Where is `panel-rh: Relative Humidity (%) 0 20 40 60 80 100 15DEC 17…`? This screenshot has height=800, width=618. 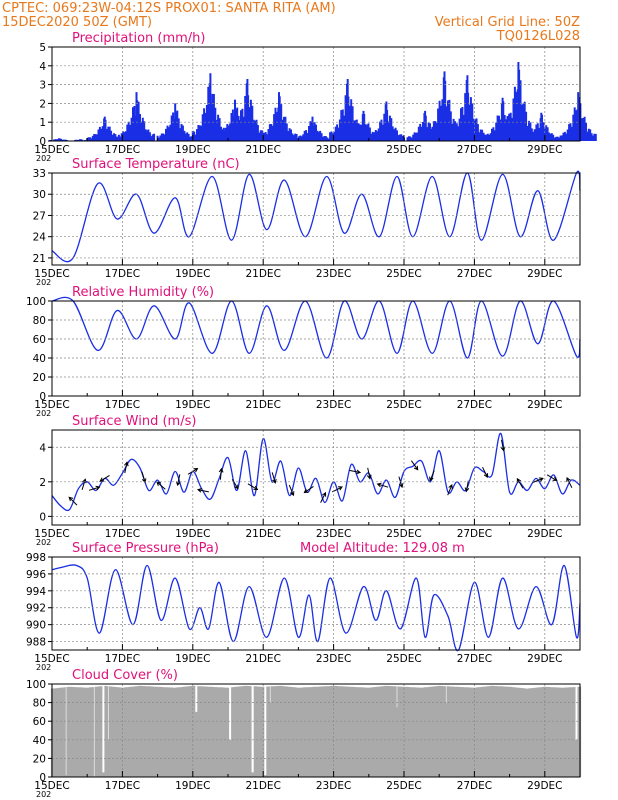 panel-rh: Relative Humidity (%) 0 20 40 60 80 100 15DEC 17… is located at coordinates (303, 351).